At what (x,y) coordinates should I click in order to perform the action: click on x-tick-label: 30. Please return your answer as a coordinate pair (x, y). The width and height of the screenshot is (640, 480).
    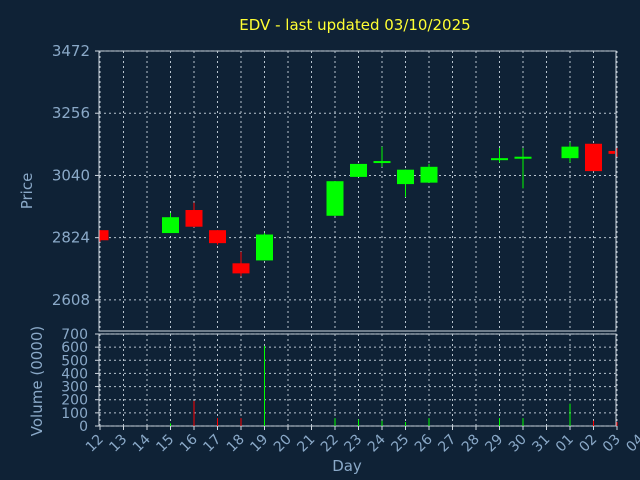
    Looking at the image, I should click on (518, 444).